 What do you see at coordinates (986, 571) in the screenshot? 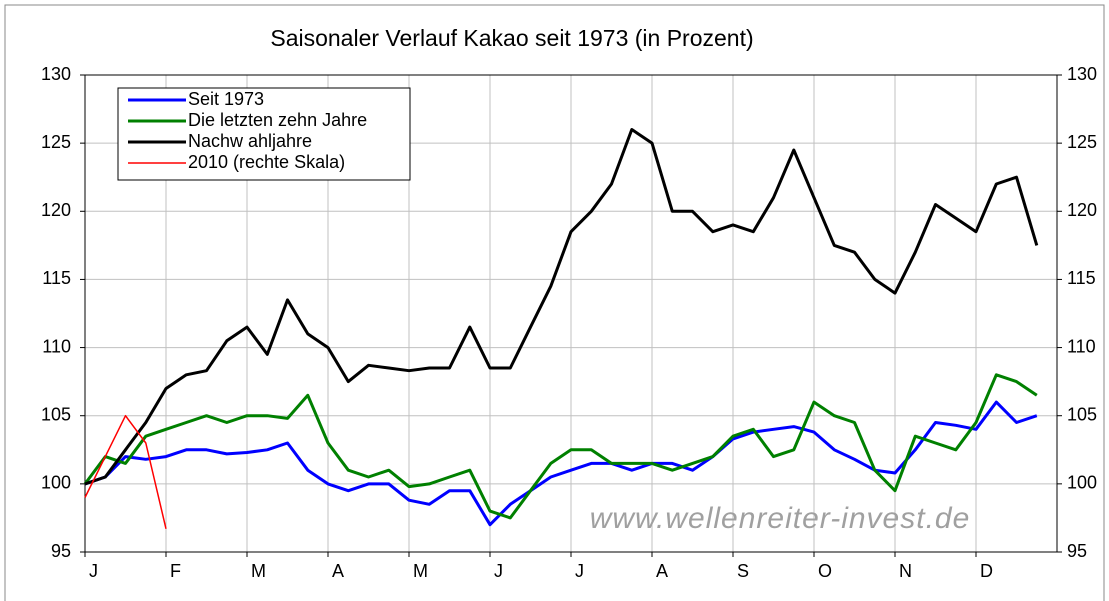
I see `x-tick-label: D` at bounding box center [986, 571].